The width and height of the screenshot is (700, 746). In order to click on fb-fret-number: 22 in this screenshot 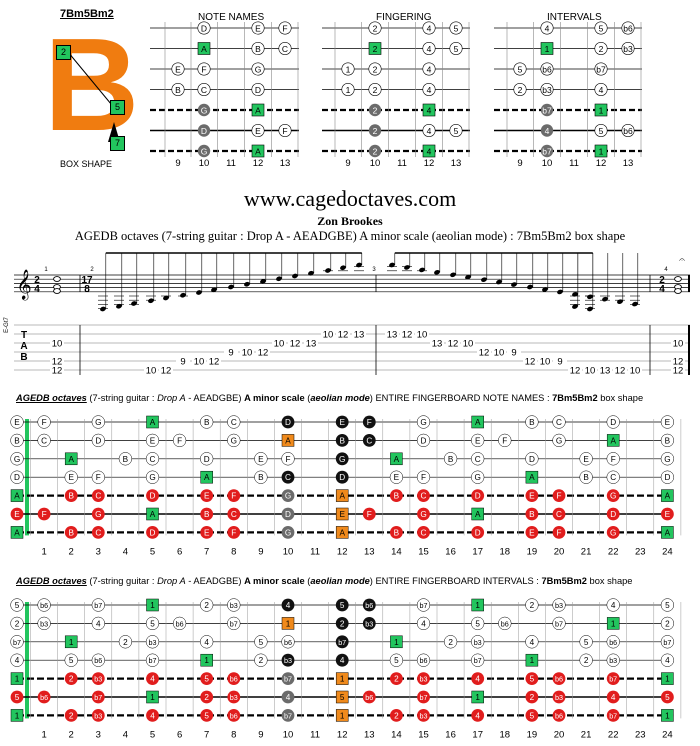, I will do `click(613, 734)`.